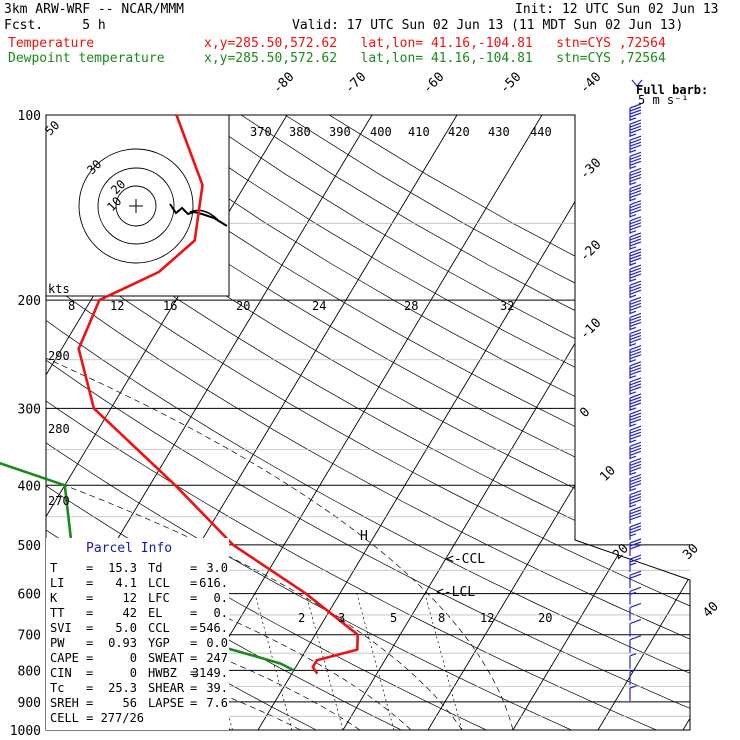  What do you see at coordinates (59, 501) in the screenshot?
I see `theta-label-left: 270` at bounding box center [59, 501].